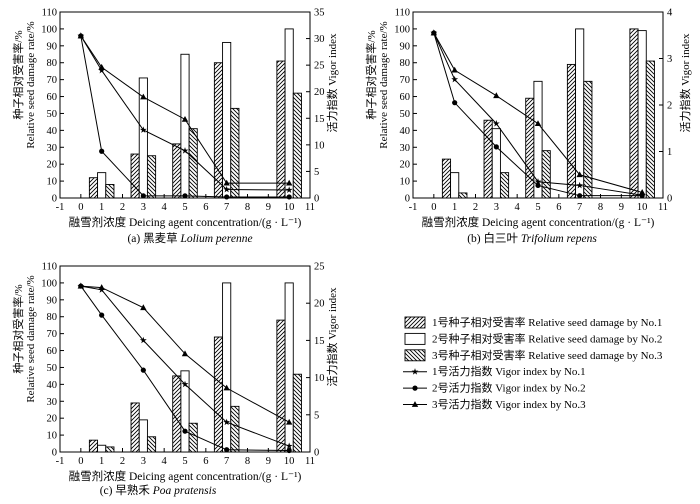  I want to click on y-right-tick-label: 2, so click(669, 106).